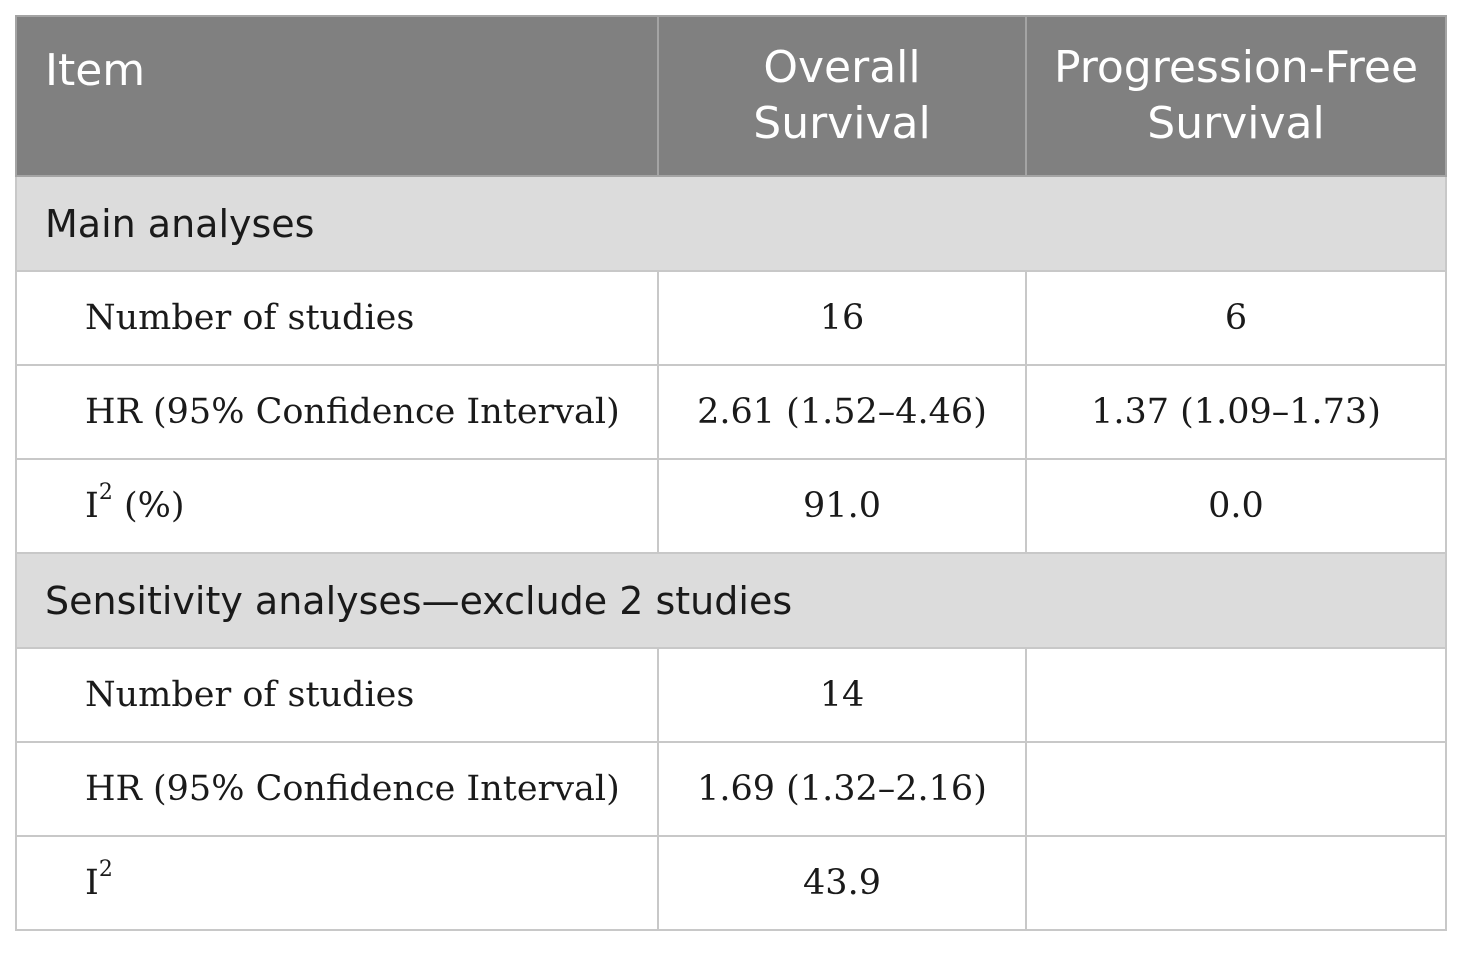 Image resolution: width=1460 pixels, height=962 pixels. I want to click on section-row-main-analyses: Main analyses, so click(731, 223).